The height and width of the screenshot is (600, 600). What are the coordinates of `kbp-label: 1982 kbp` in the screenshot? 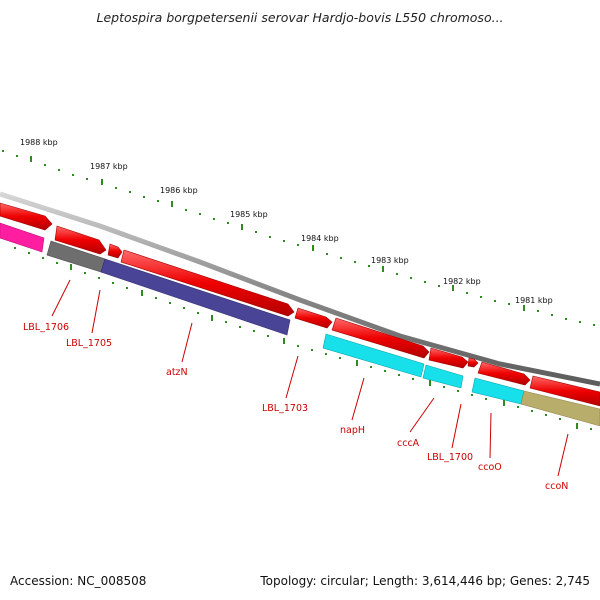 It's located at (462, 281).